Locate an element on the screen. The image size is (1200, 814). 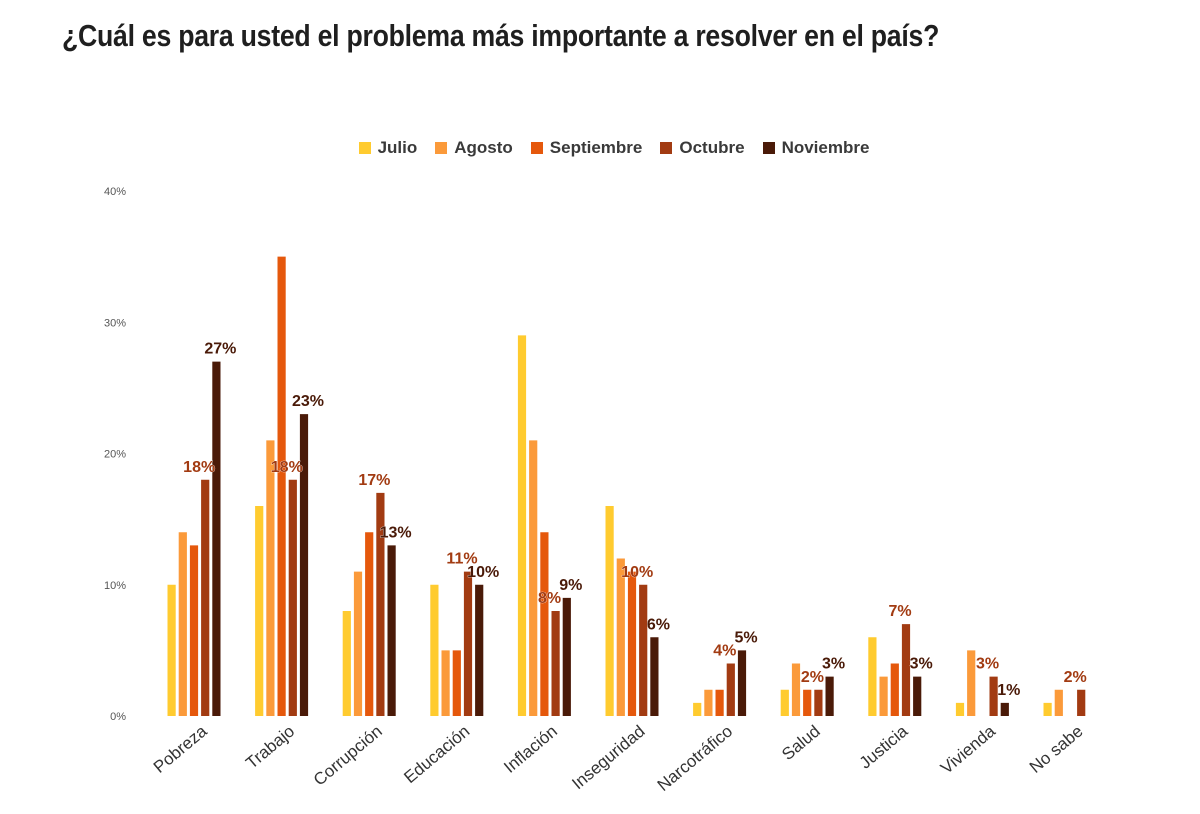
data-label: 5% is located at coordinates (745, 637).